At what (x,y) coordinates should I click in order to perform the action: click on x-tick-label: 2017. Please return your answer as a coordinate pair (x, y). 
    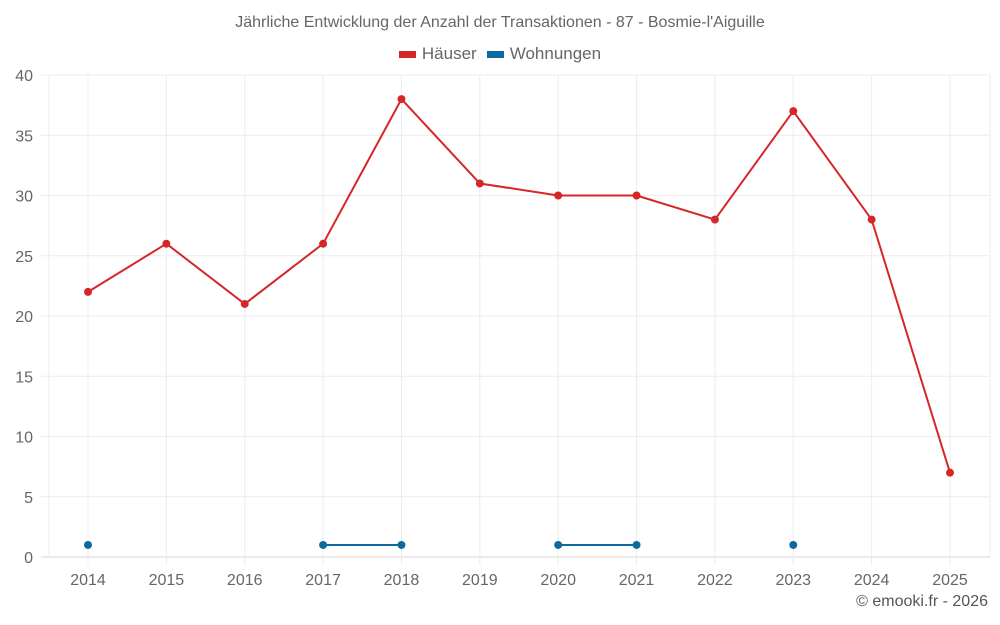
    Looking at the image, I should click on (323, 580).